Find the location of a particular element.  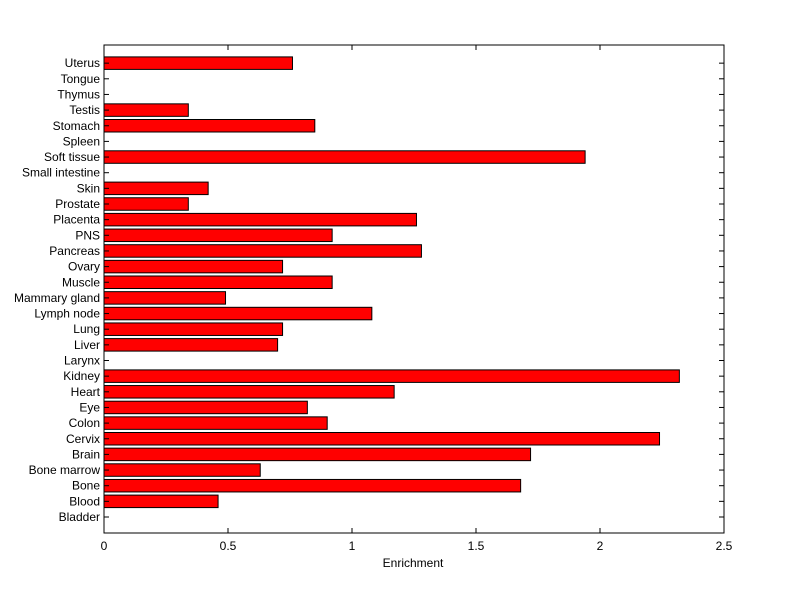

y-tick-label-small-intestine: Small intestine is located at coordinates (61, 173).